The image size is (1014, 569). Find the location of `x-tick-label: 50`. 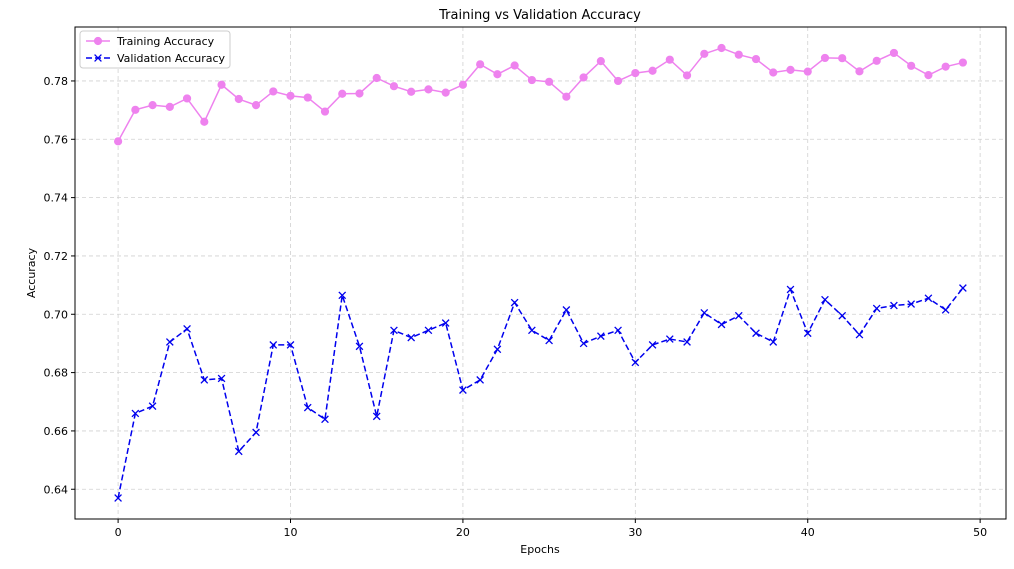

x-tick-label: 50 is located at coordinates (980, 532).